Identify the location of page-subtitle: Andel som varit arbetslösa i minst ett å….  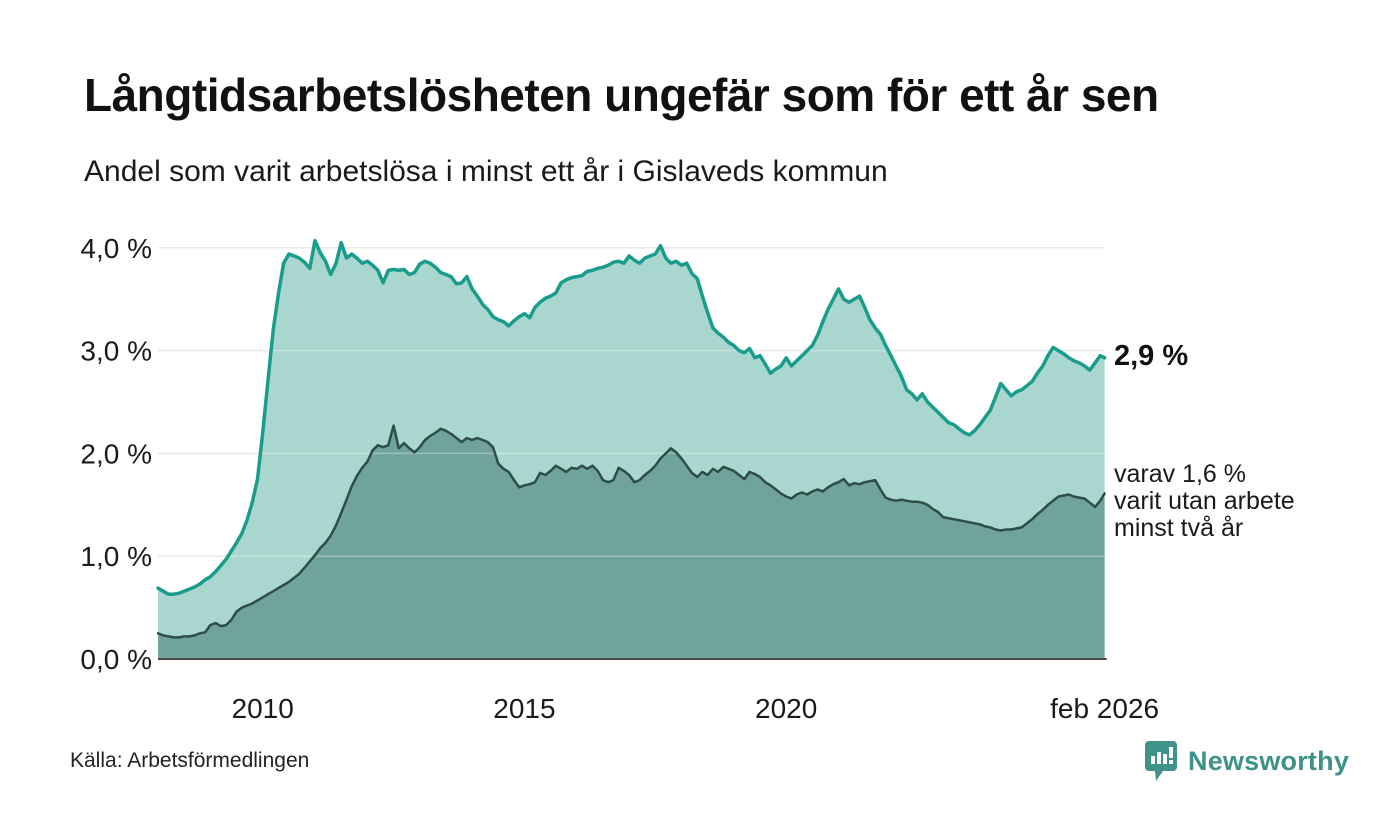
(486, 171).